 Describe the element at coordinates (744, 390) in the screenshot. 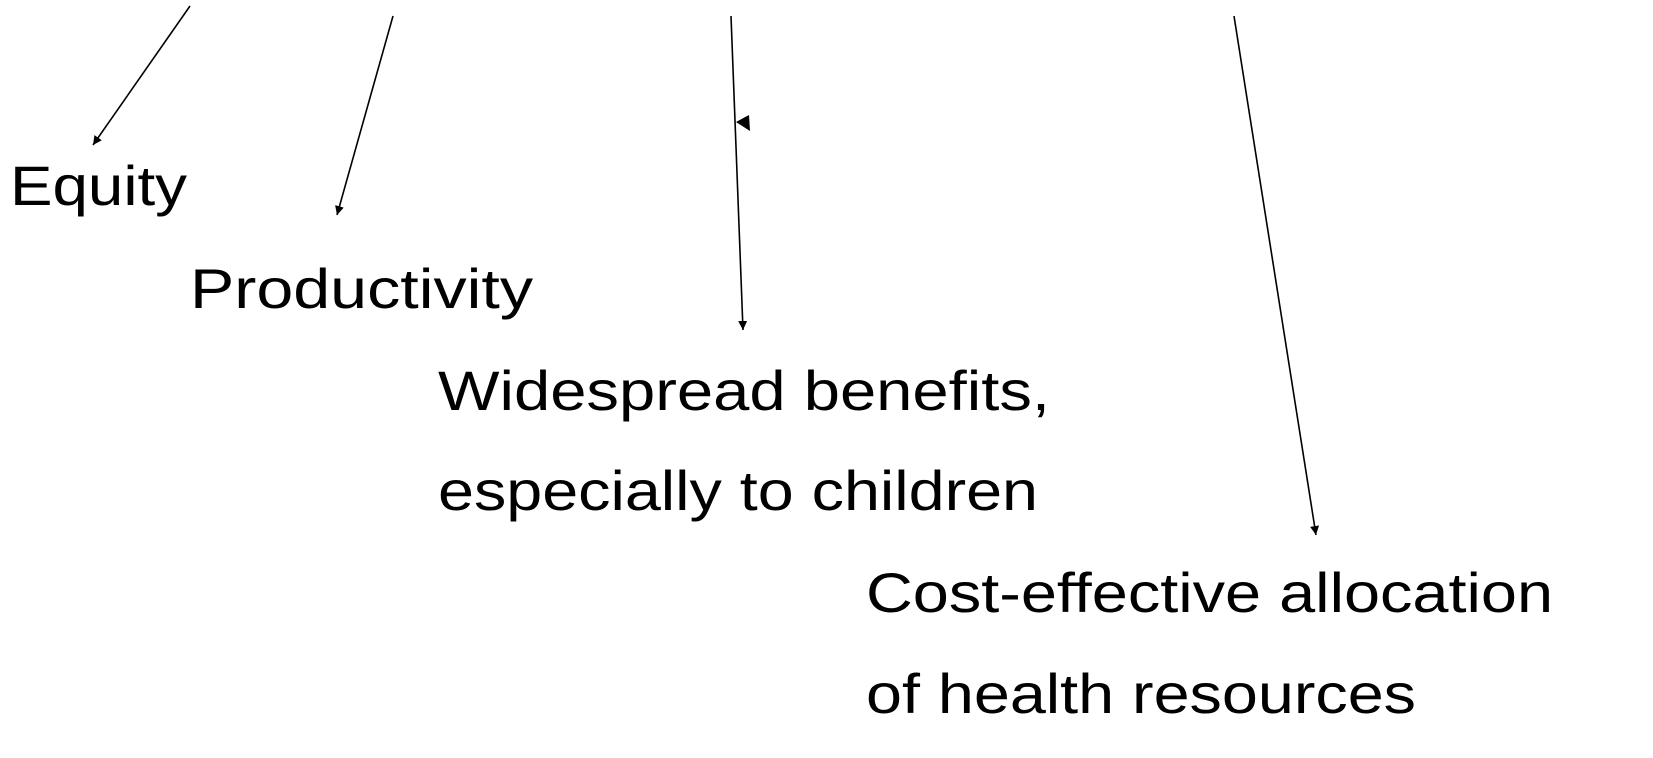

I see `node-label: Widespread benefits,` at that location.